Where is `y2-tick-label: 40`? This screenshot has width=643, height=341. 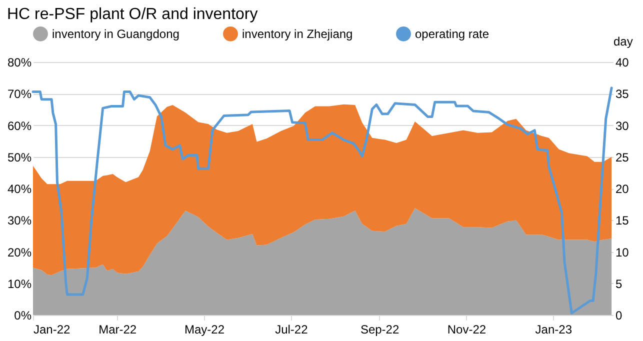
y2-tick-label: 40 is located at coordinates (623, 63).